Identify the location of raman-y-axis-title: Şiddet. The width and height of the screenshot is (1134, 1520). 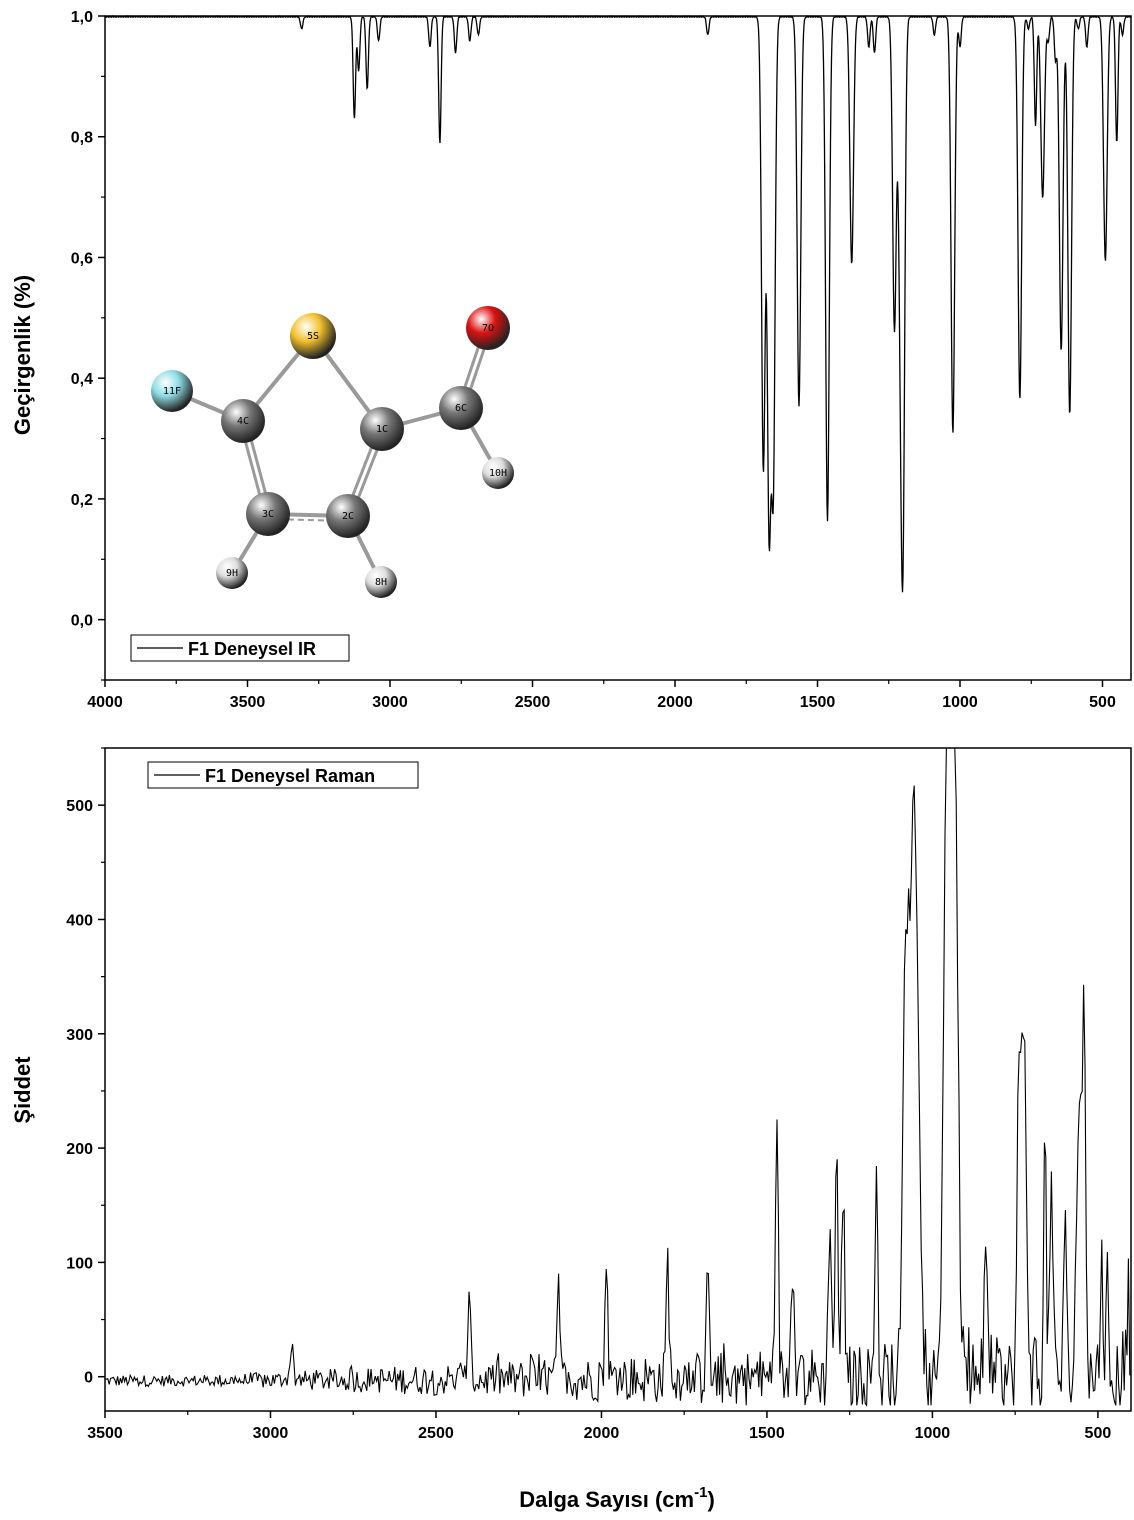
(22, 1090).